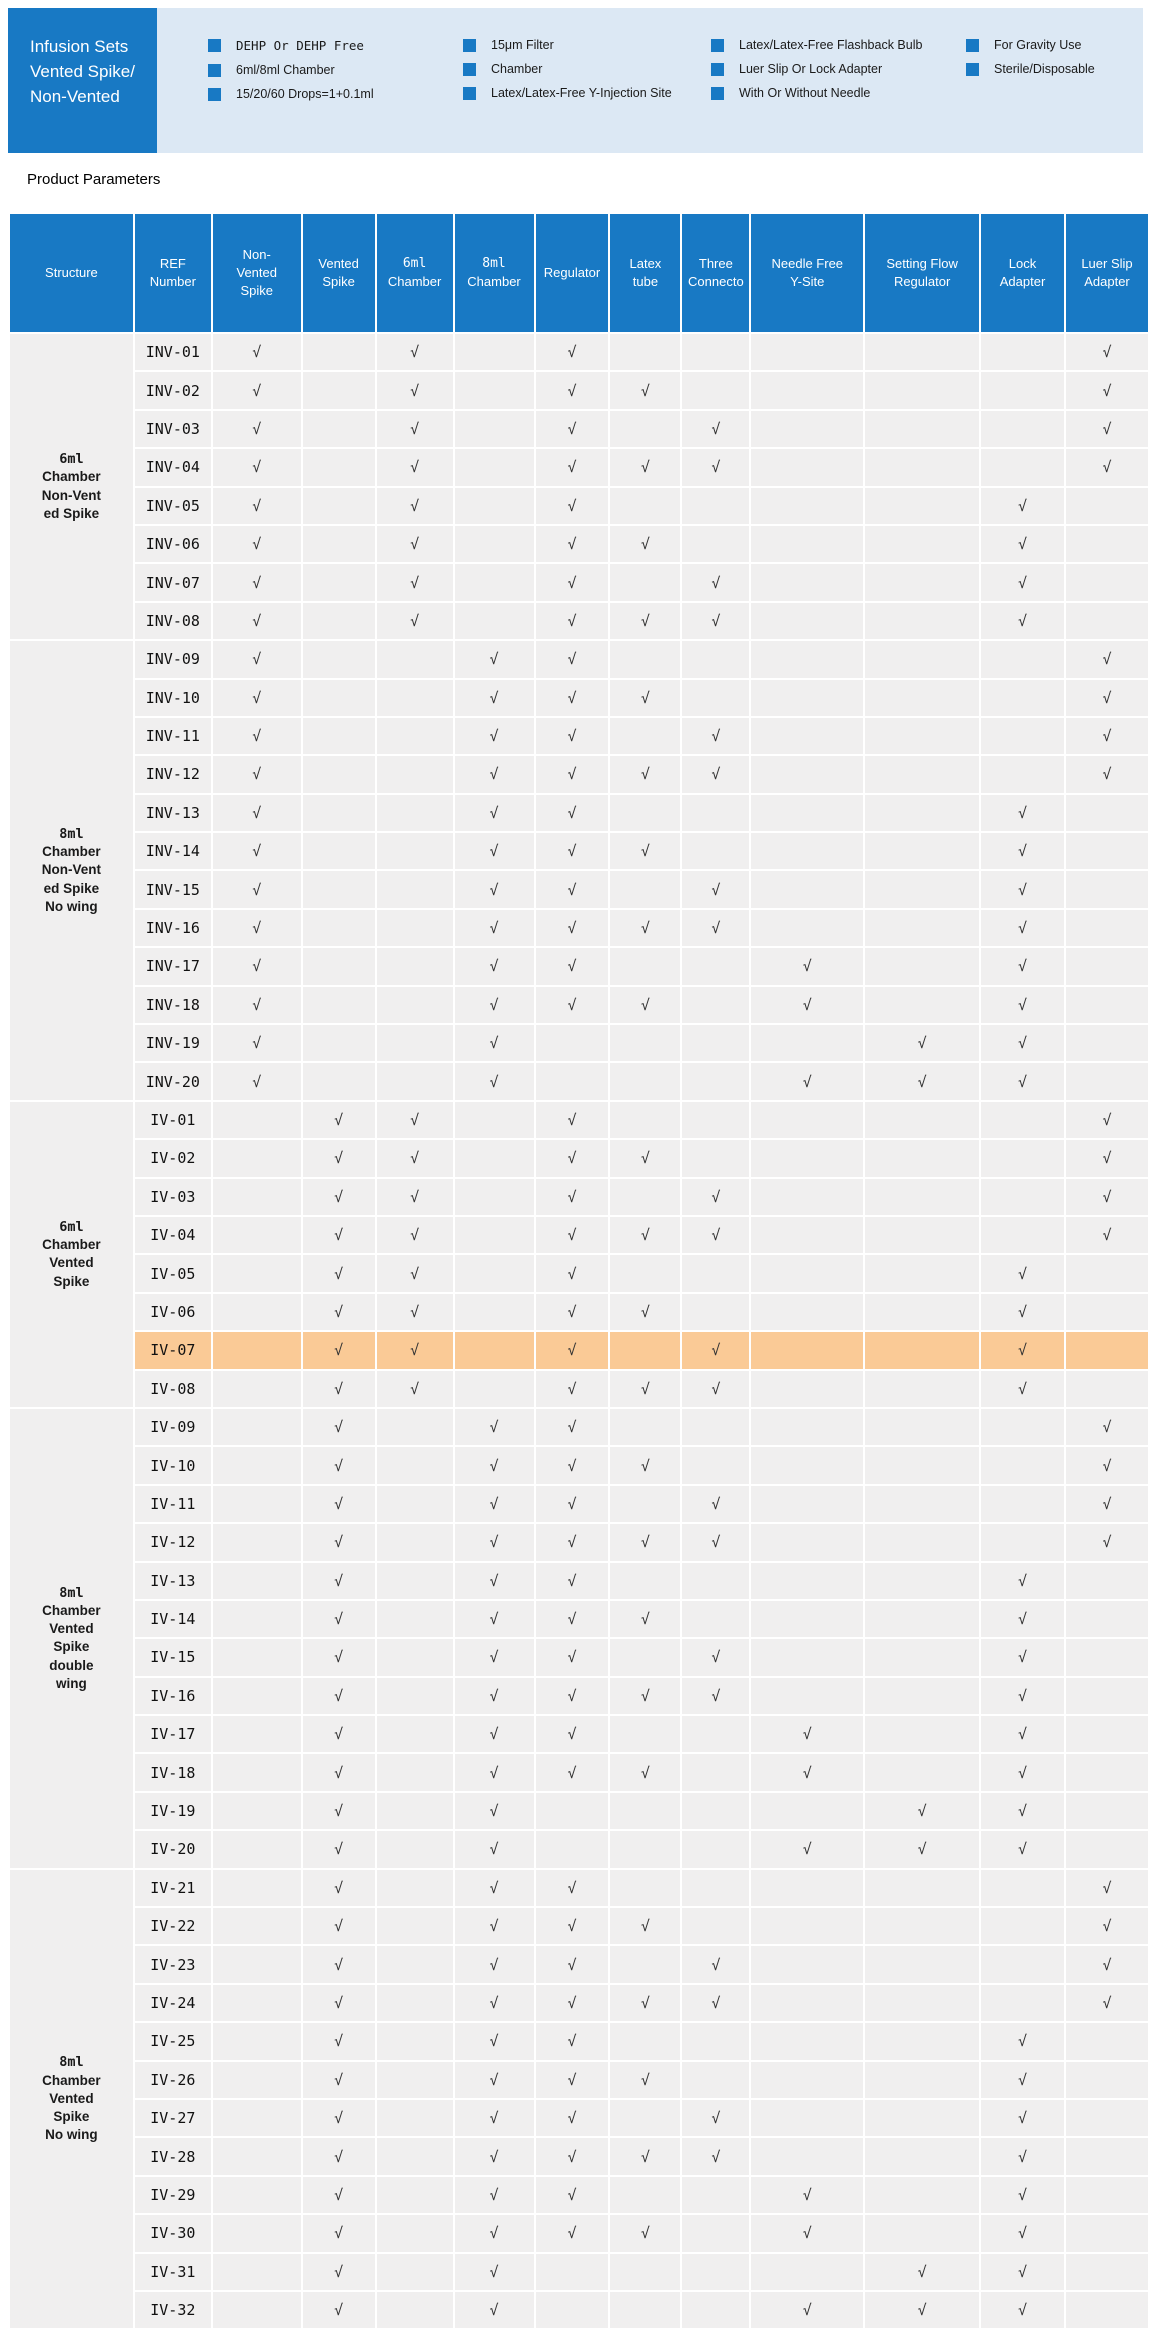  I want to click on table-row: IV-19 √ √ √ √, so click(579, 1811).